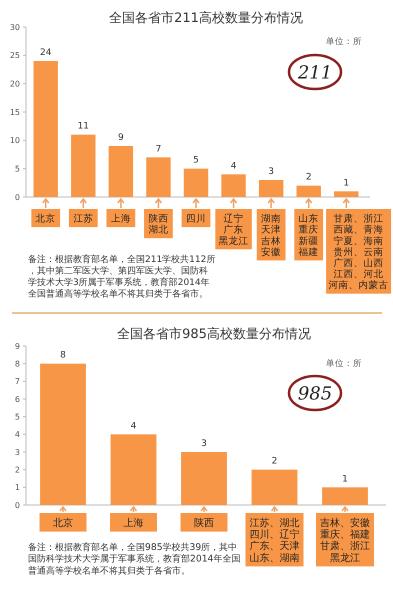  What do you see at coordinates (17, 435) in the screenshot?
I see `y-tick-label: 4` at bounding box center [17, 435].